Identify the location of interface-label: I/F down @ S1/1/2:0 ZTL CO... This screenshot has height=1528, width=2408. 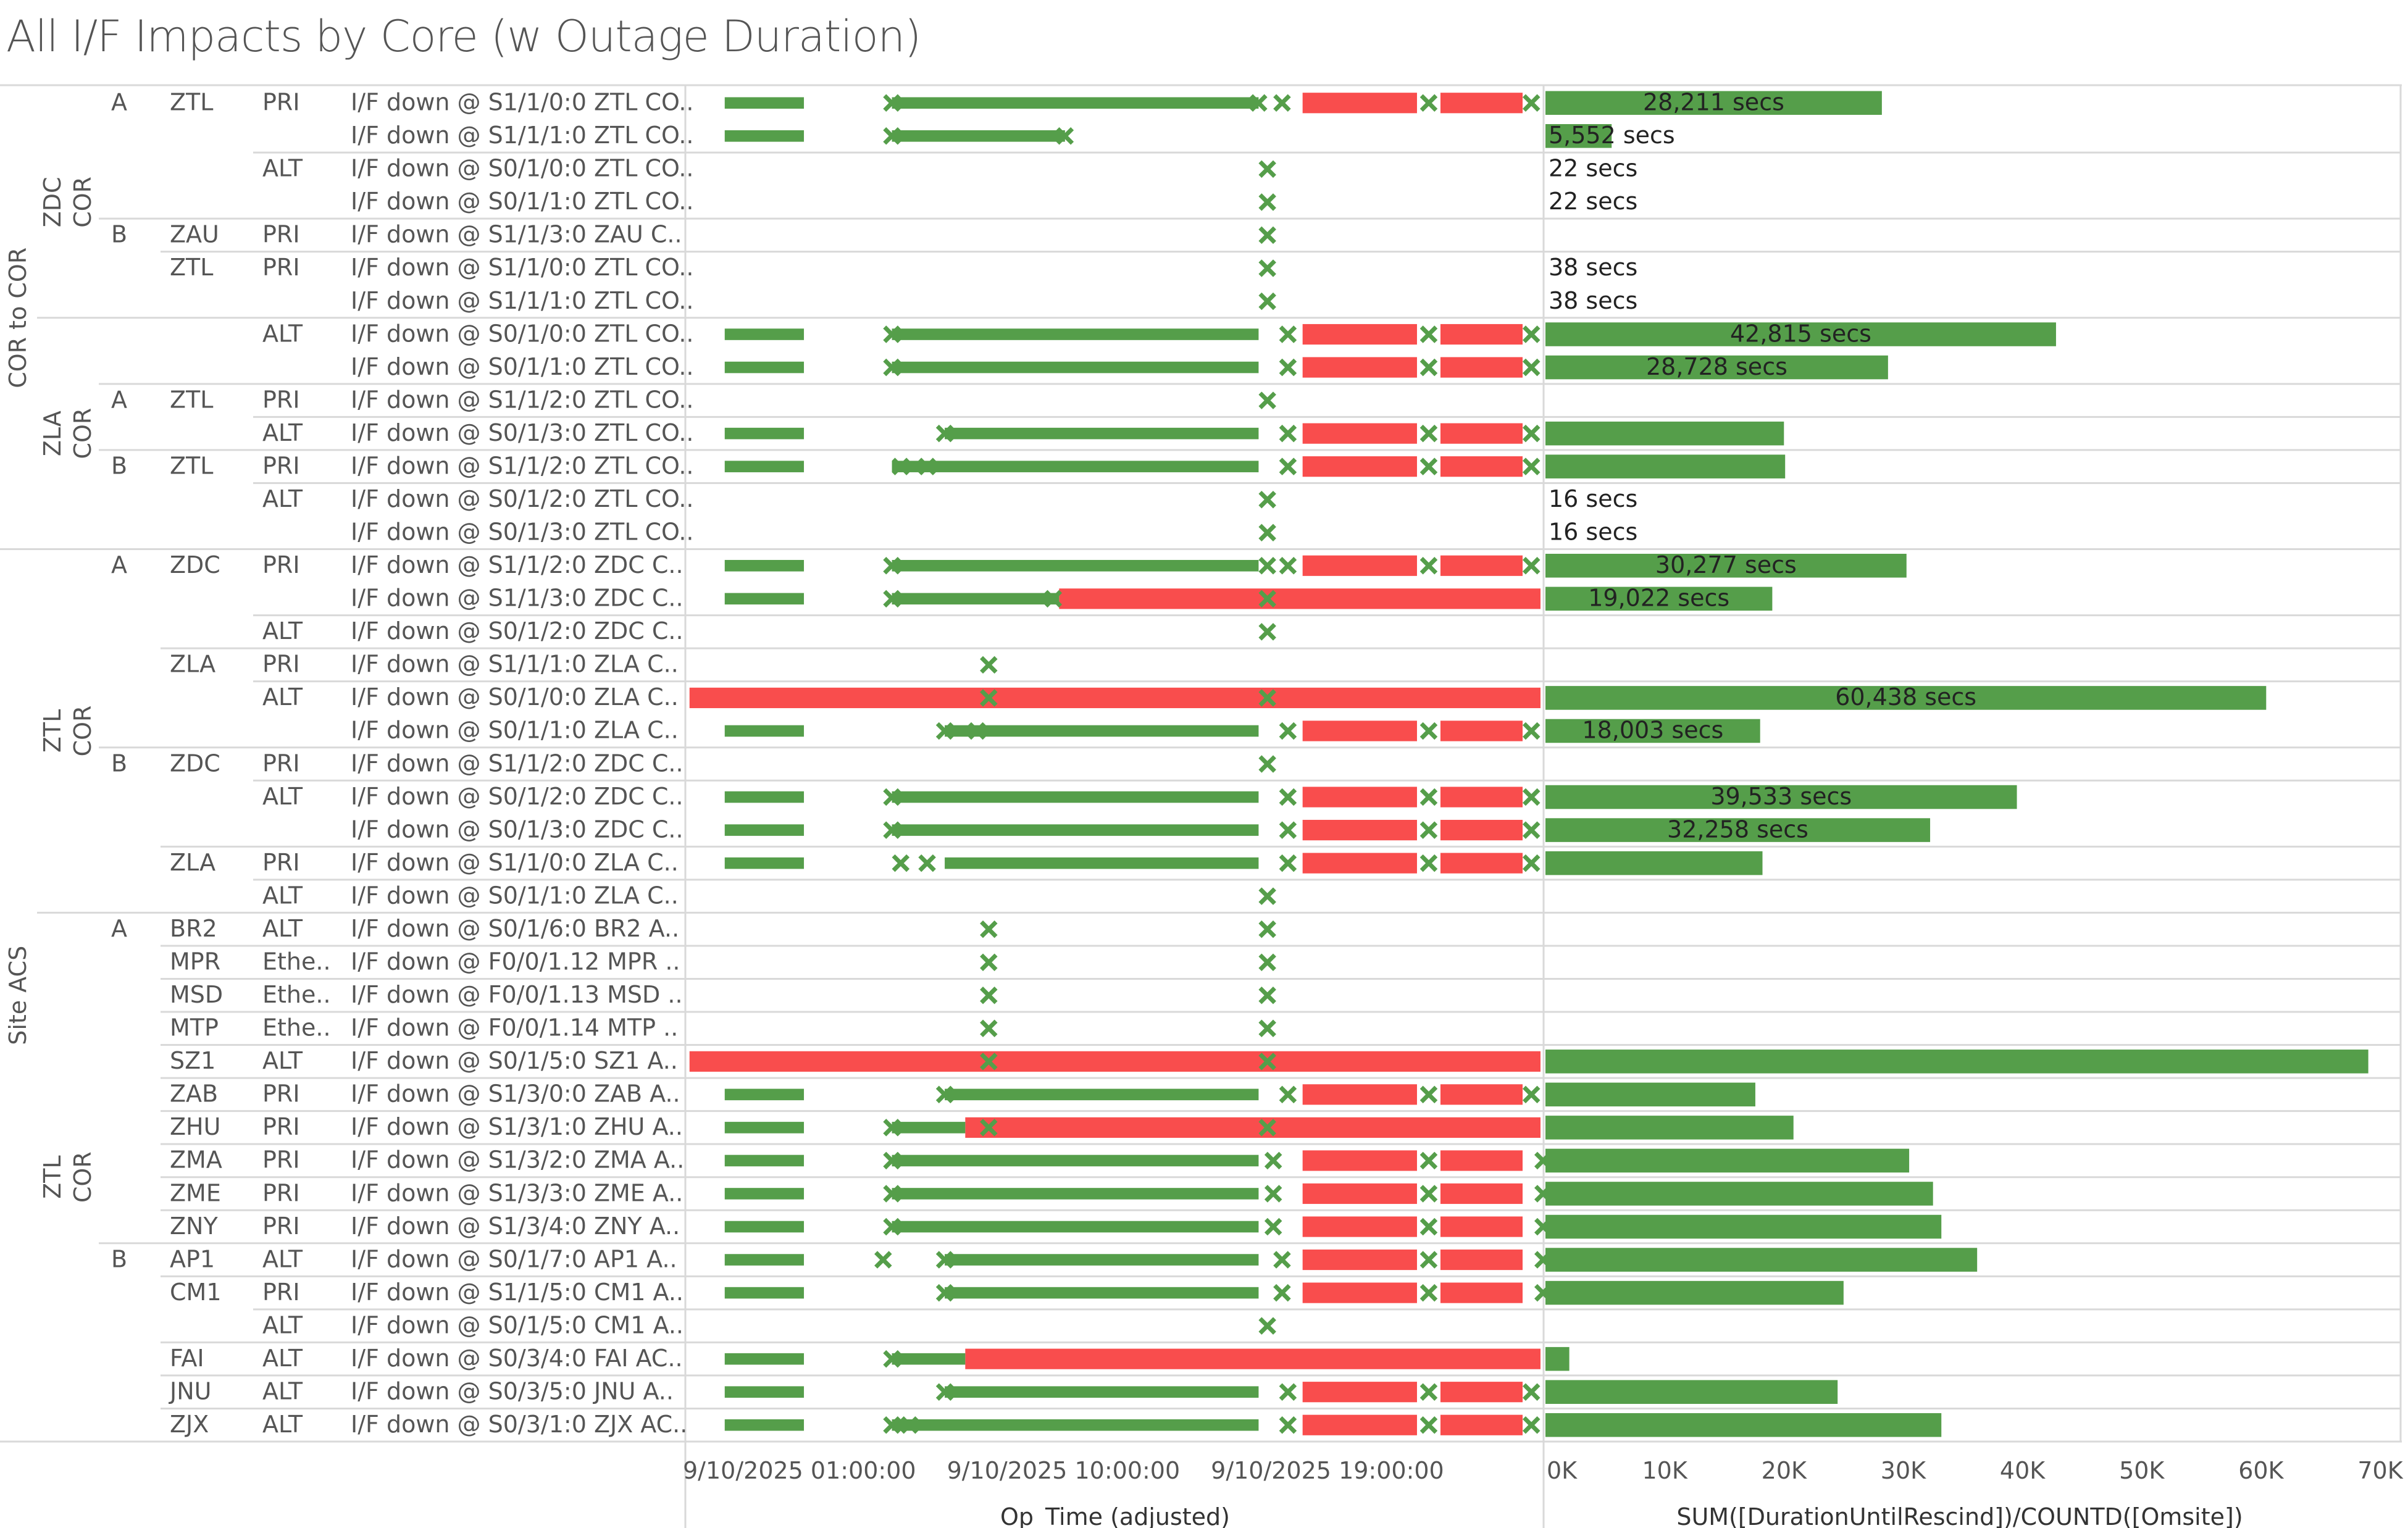
(522, 465).